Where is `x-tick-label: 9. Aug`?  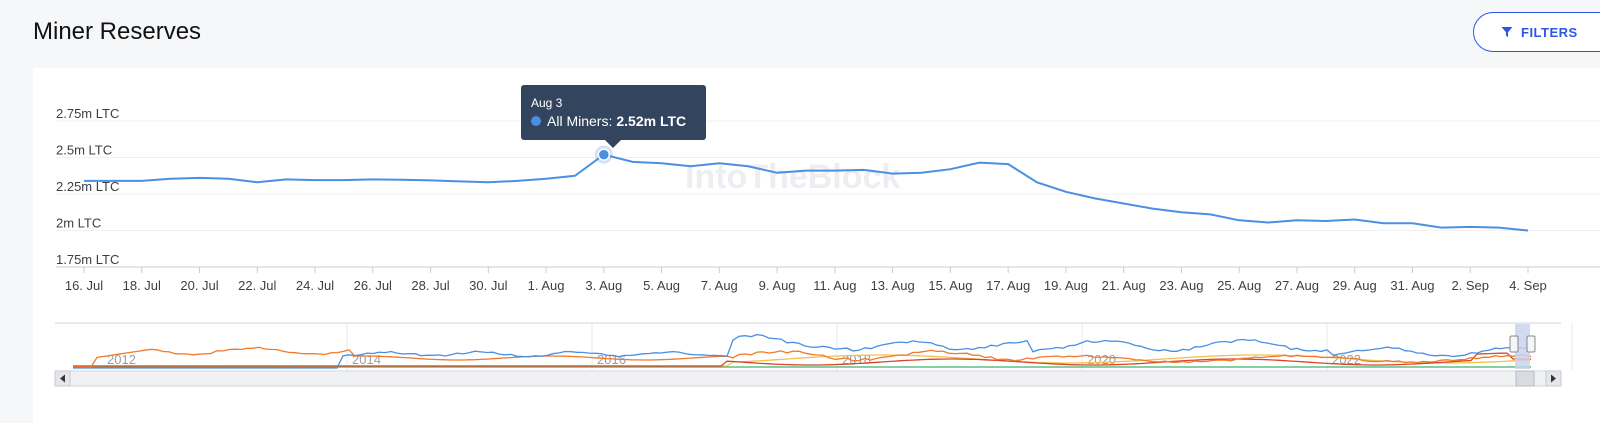 x-tick-label: 9. Aug is located at coordinates (777, 285).